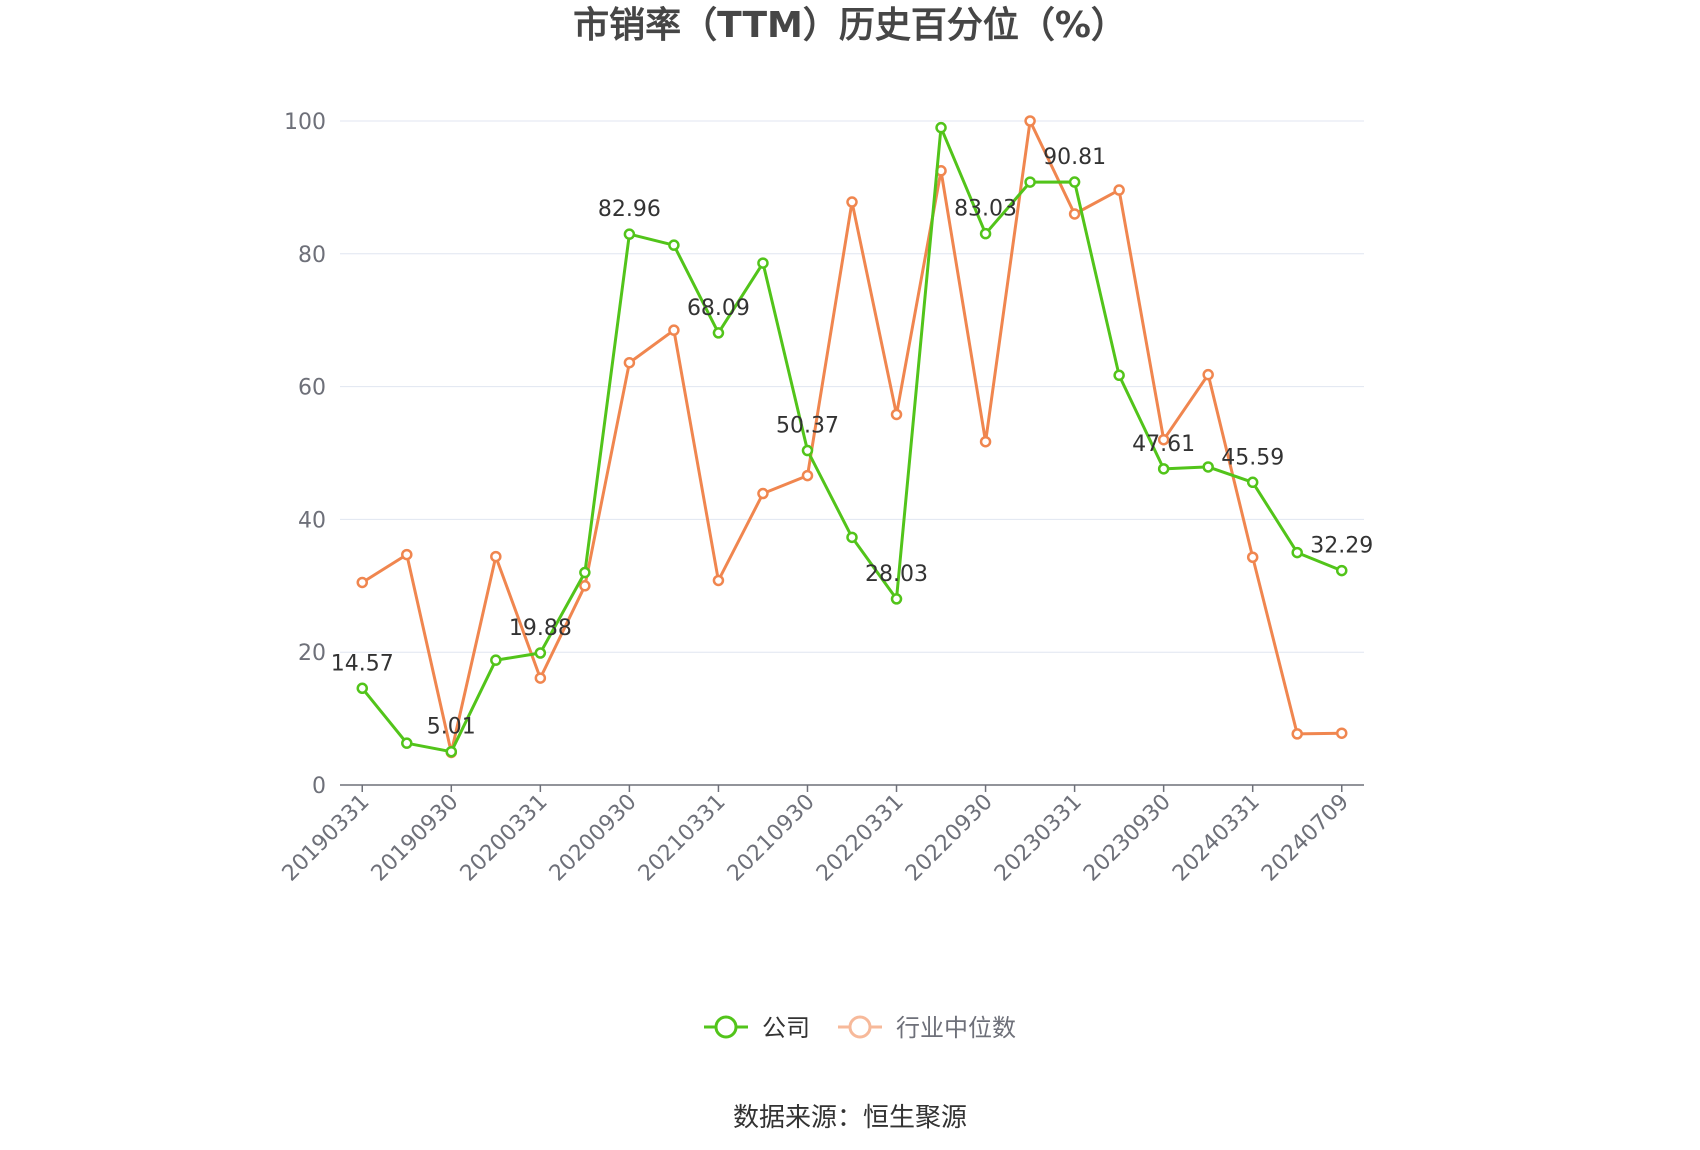 This screenshot has height=1150, width=1700. I want to click on data-label: 14.57, so click(362, 663).